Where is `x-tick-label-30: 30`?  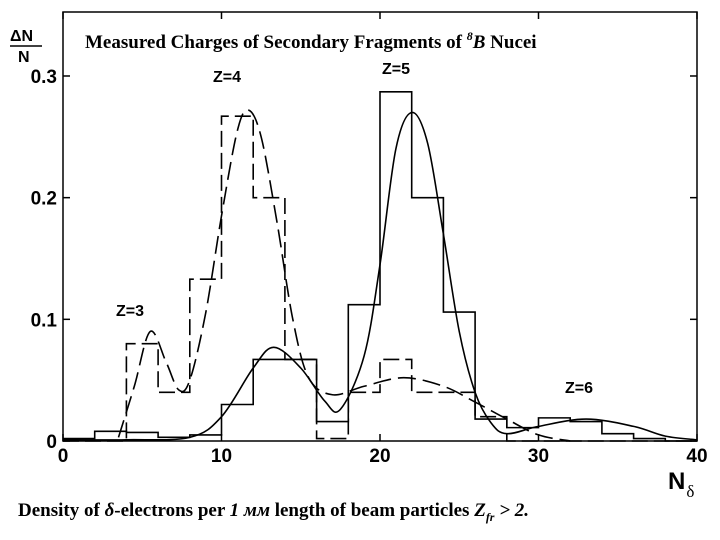
x-tick-label-30: 30 is located at coordinates (538, 456).